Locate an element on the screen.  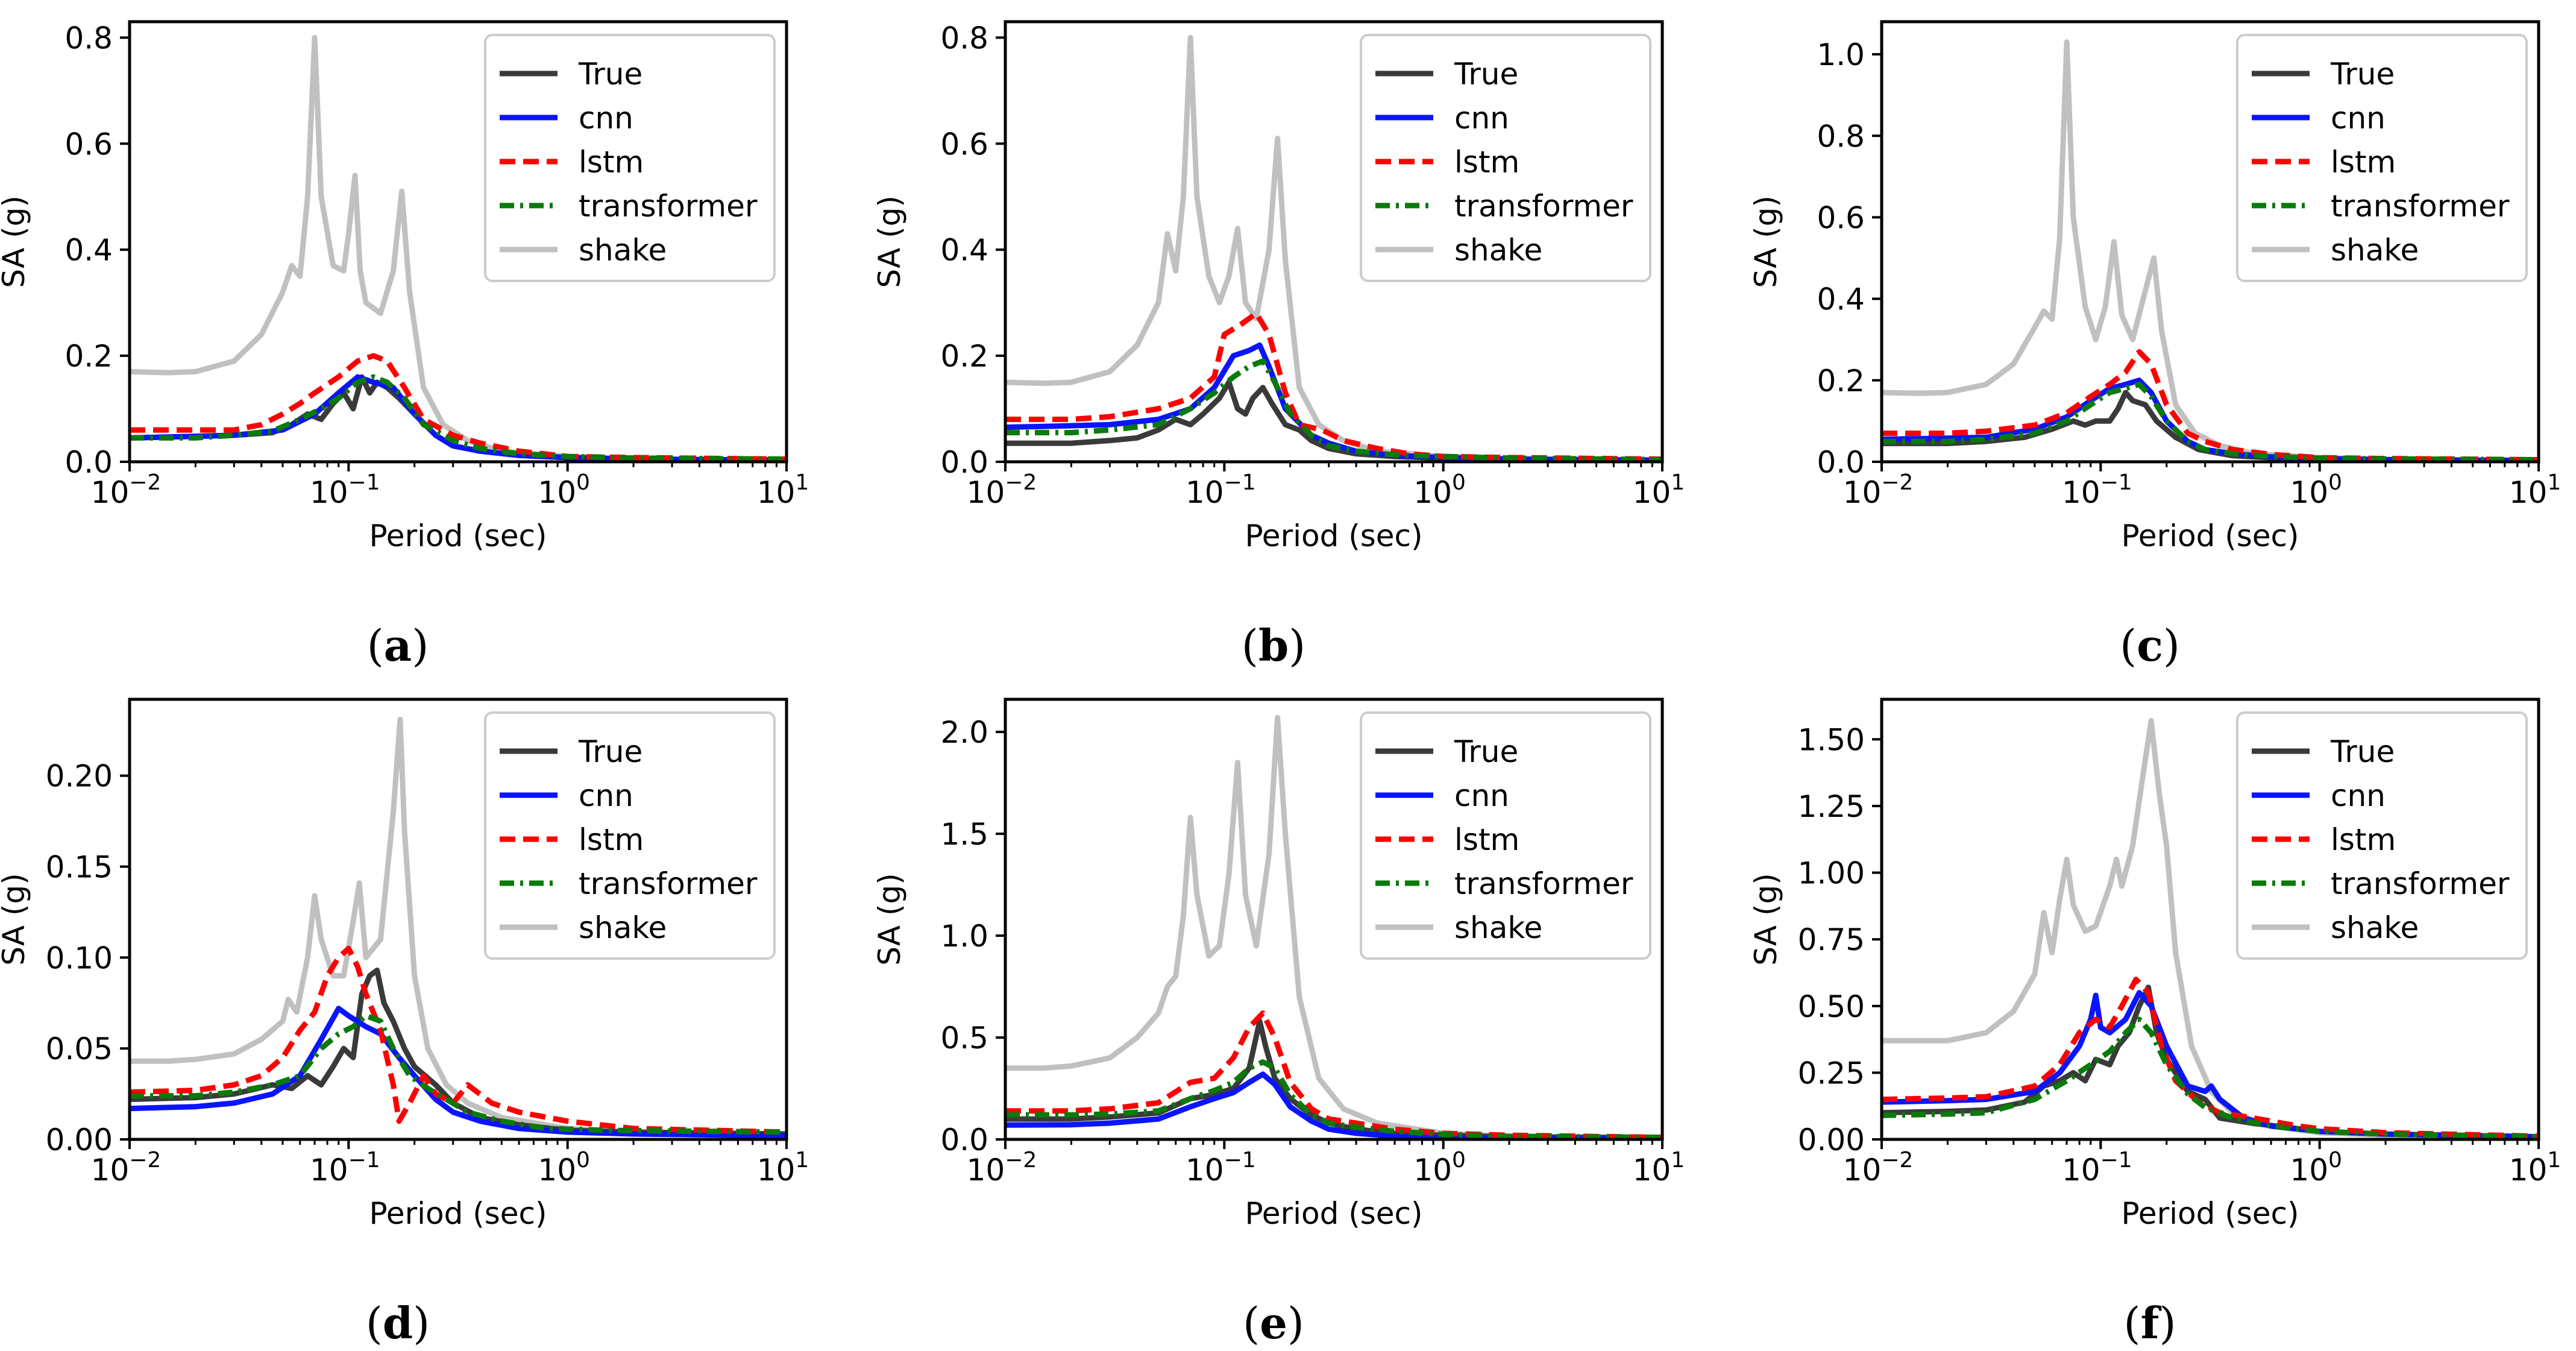
panel-caption: (d) is located at coordinates (398, 1323).